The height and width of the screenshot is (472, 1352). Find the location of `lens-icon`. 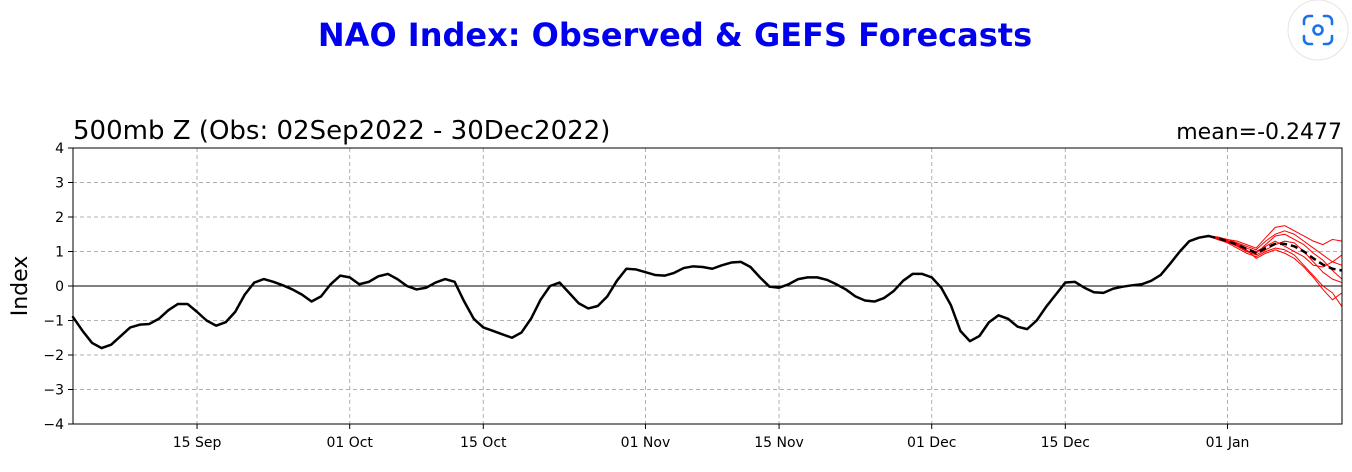

lens-icon is located at coordinates (1318, 30).